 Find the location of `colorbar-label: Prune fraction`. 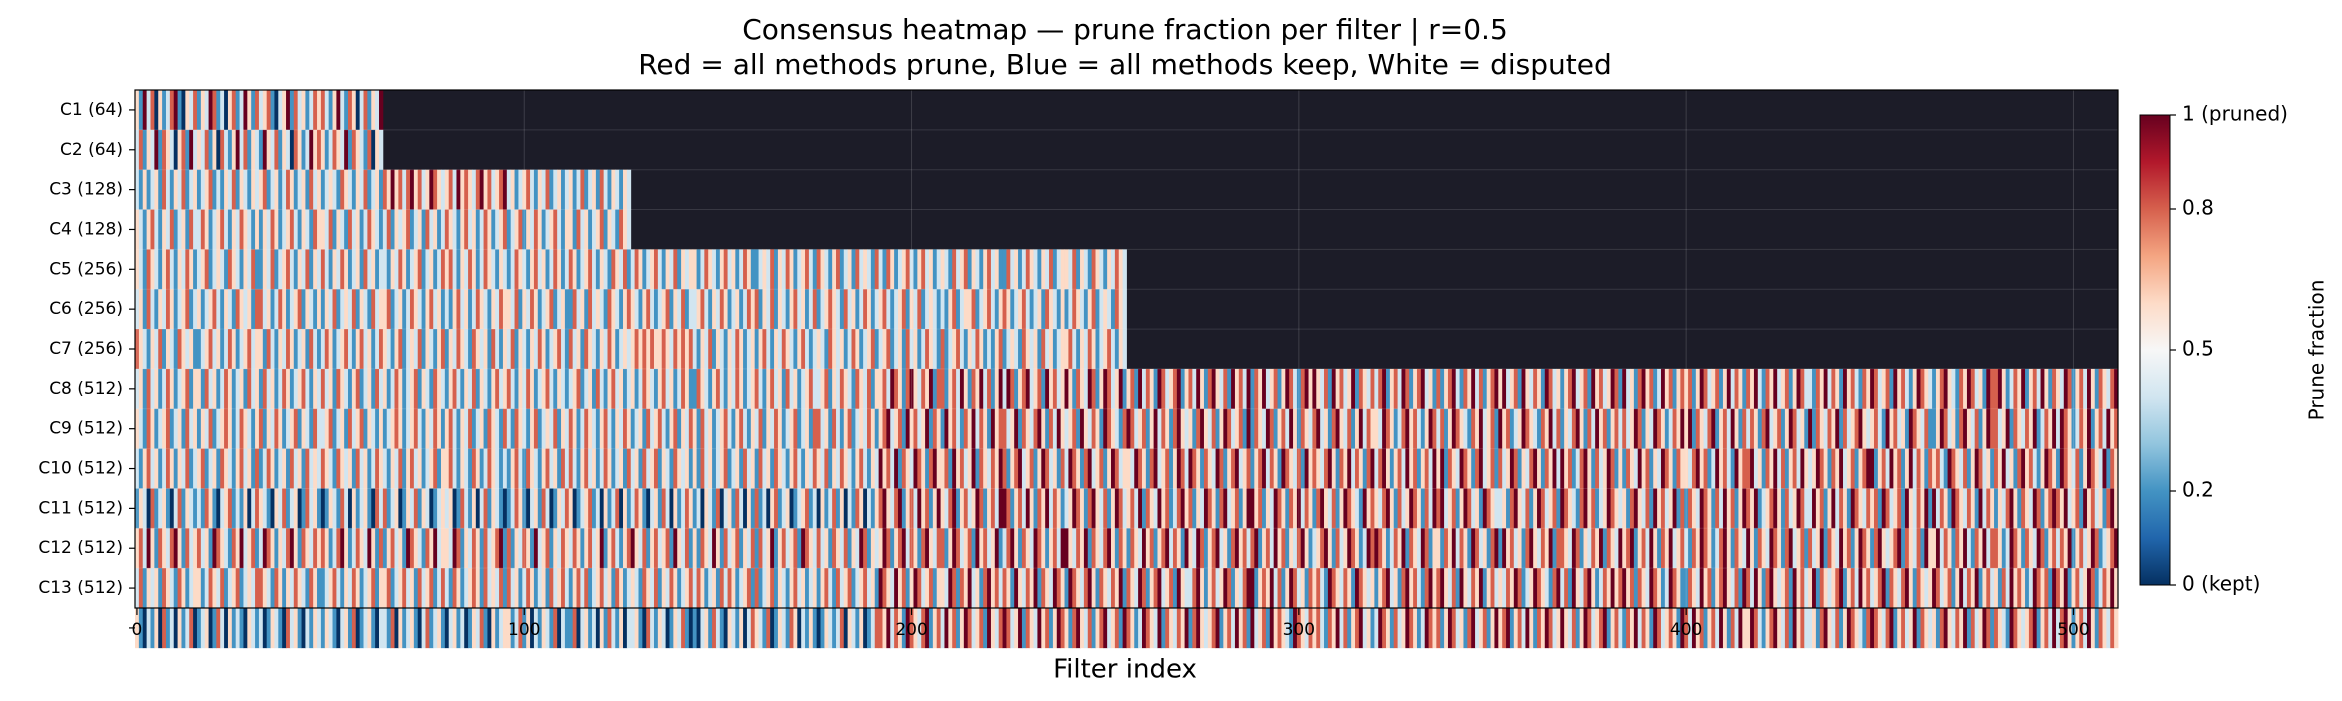

colorbar-label: Prune fraction is located at coordinates (2317, 350).